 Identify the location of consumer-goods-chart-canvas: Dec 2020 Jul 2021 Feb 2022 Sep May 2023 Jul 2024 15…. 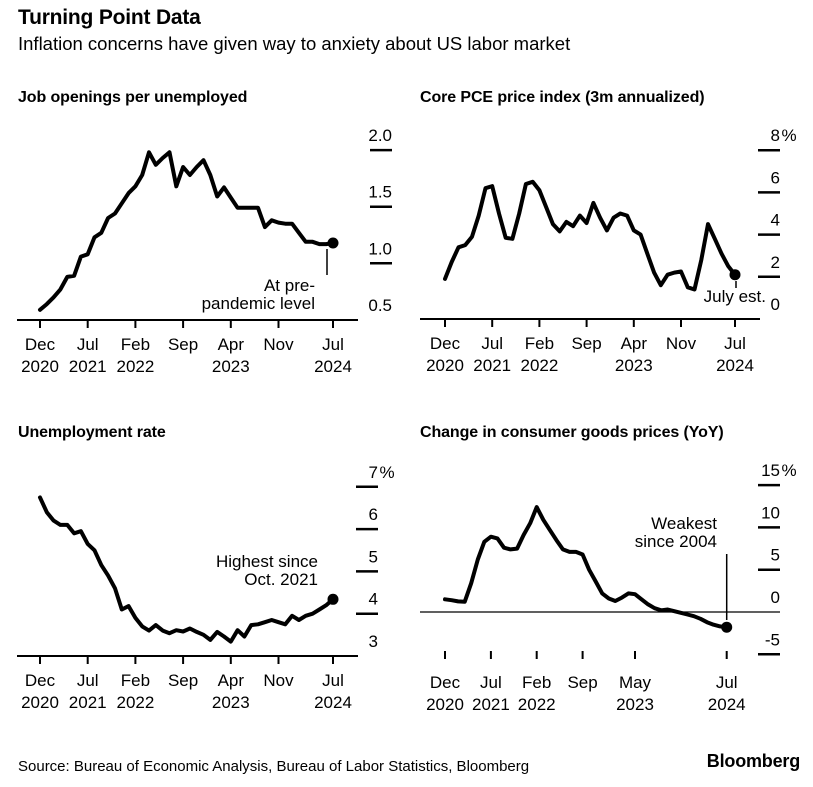
(608, 587).